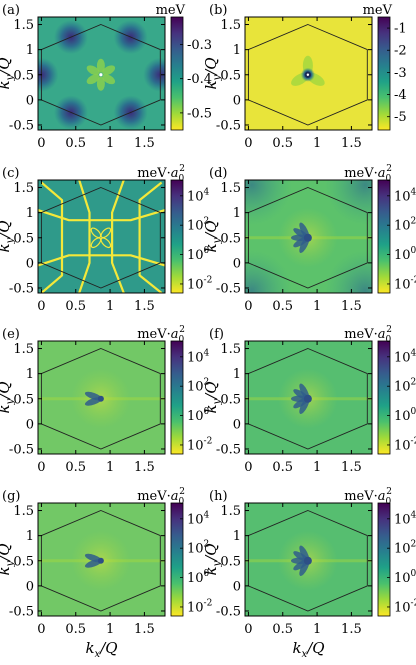  Describe the element at coordinates (199, 45) in the screenshot. I see `colorbar-tick-label: -0.3` at that location.